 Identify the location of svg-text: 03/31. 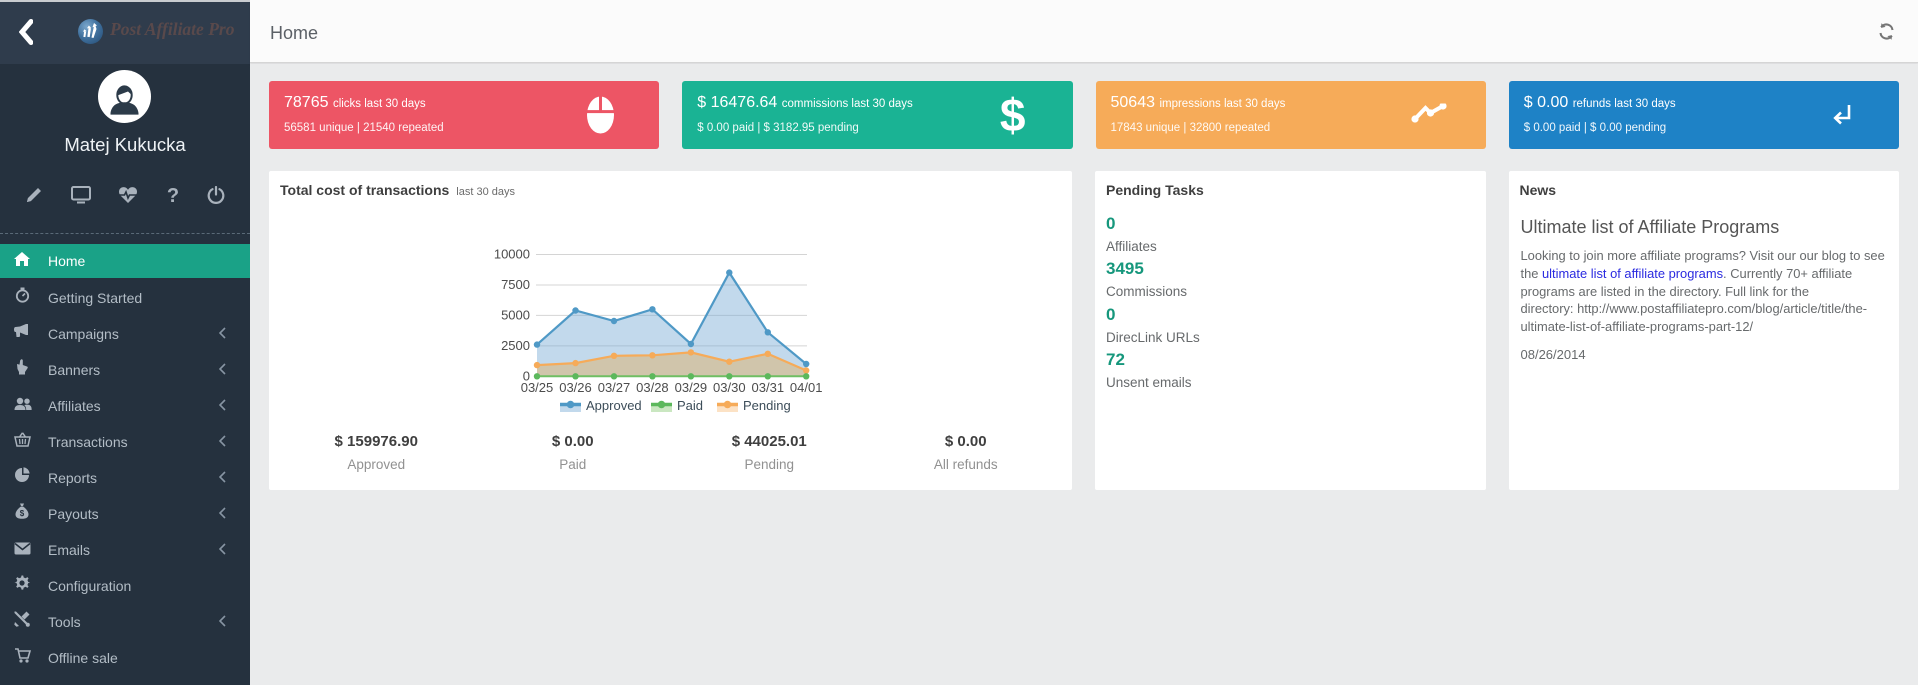
(768, 387).